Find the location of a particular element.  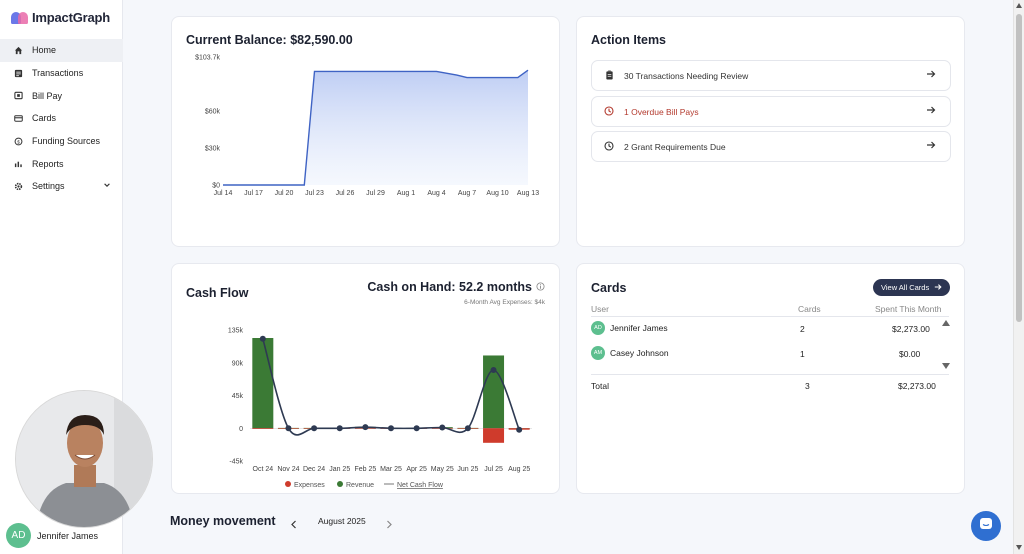

logo: ImpactGraph is located at coordinates (60, 17).